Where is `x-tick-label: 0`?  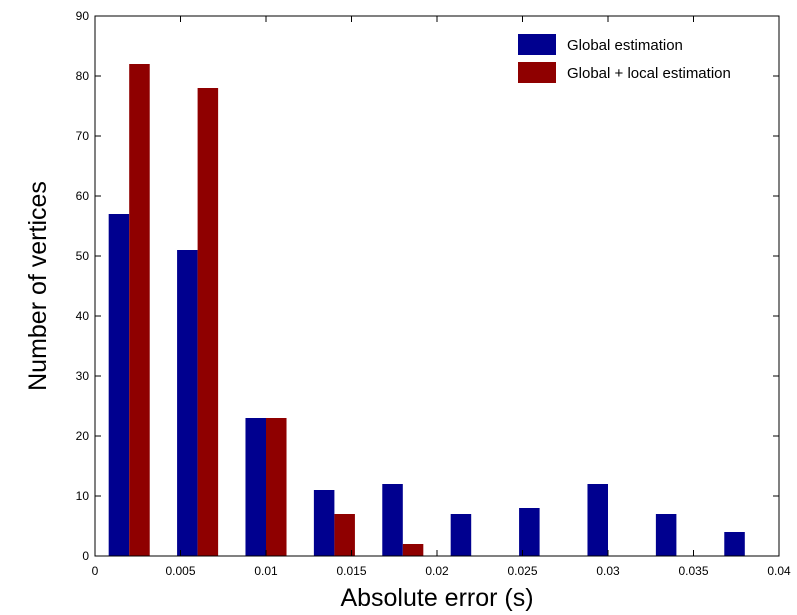 x-tick-label: 0 is located at coordinates (95, 571).